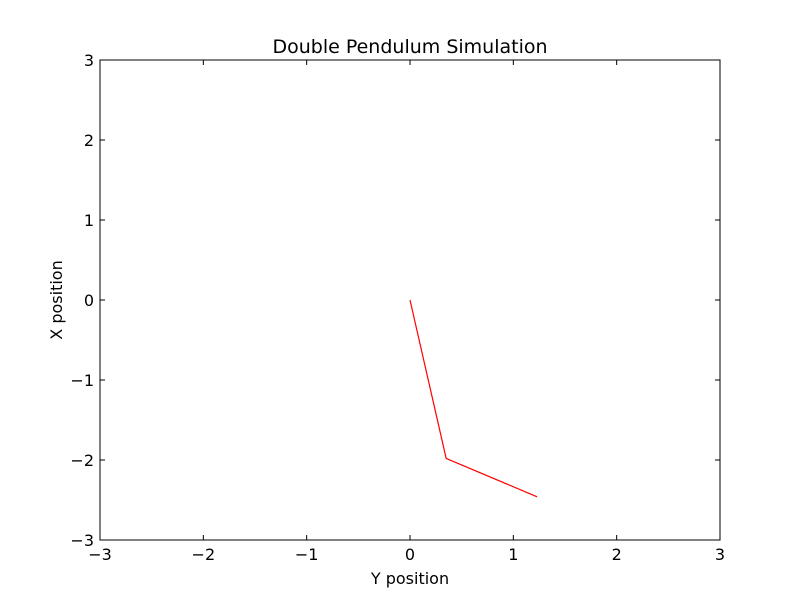 The width and height of the screenshot is (800, 600). I want to click on x-tick-label: −1, so click(307, 554).